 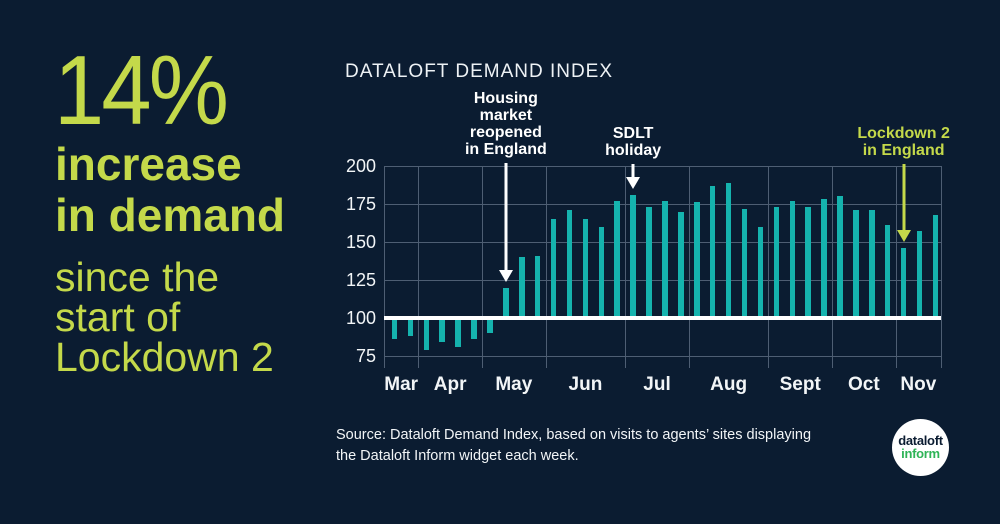 I want to click on y-axis-line, so click(x=384, y=267).